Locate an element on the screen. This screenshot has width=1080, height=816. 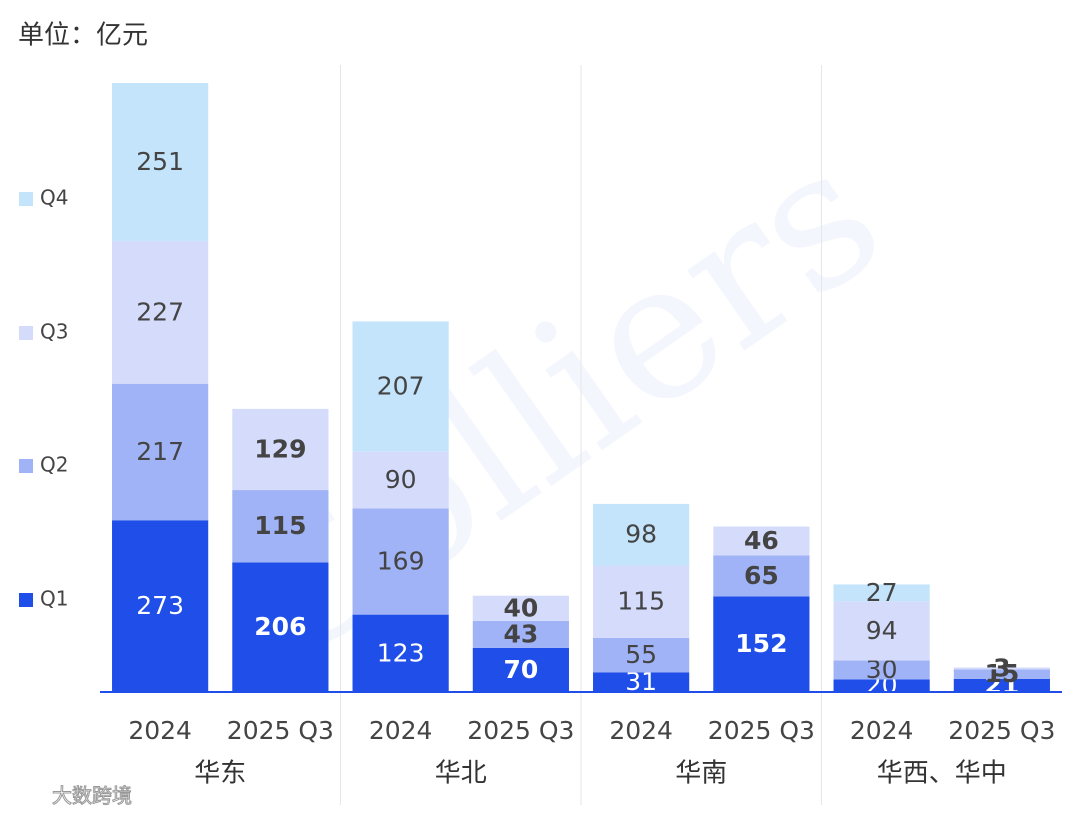
data-label: 27 is located at coordinates (882, 592).